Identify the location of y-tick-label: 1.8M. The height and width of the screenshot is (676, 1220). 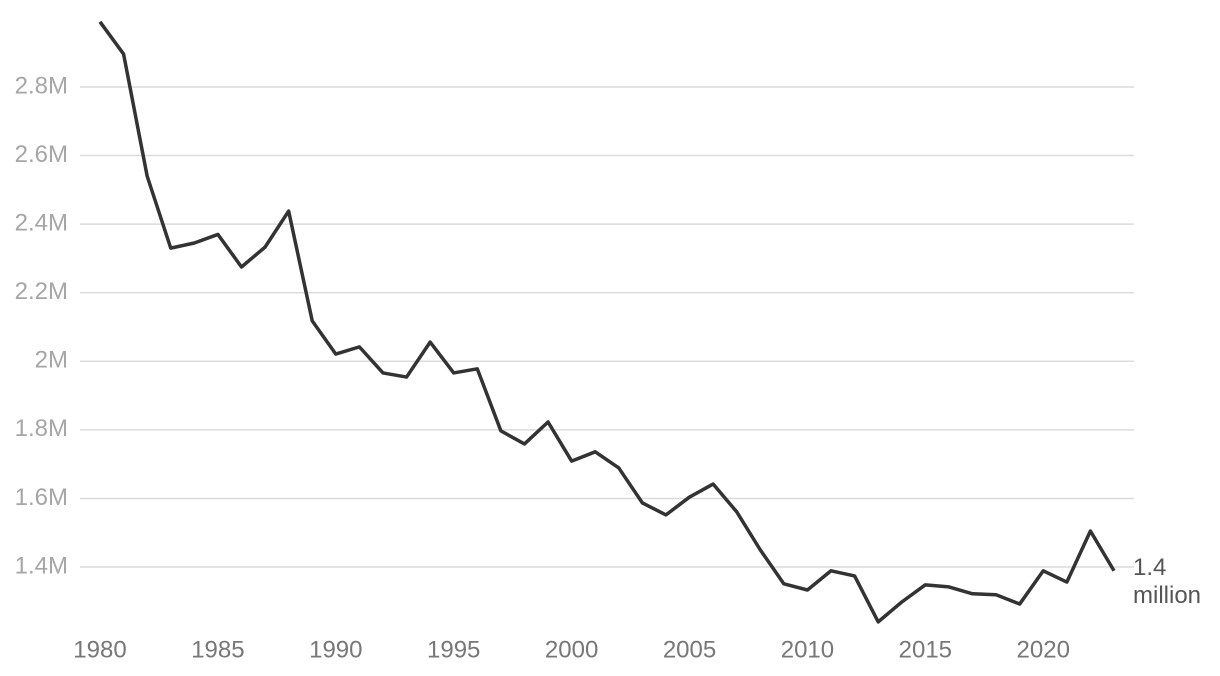
(41, 428).